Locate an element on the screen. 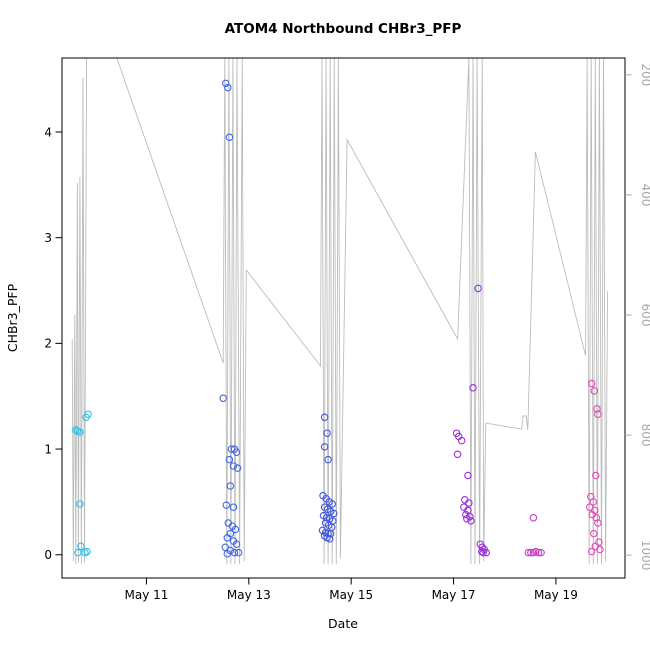  x-tick-label: May 13 is located at coordinates (249, 595).